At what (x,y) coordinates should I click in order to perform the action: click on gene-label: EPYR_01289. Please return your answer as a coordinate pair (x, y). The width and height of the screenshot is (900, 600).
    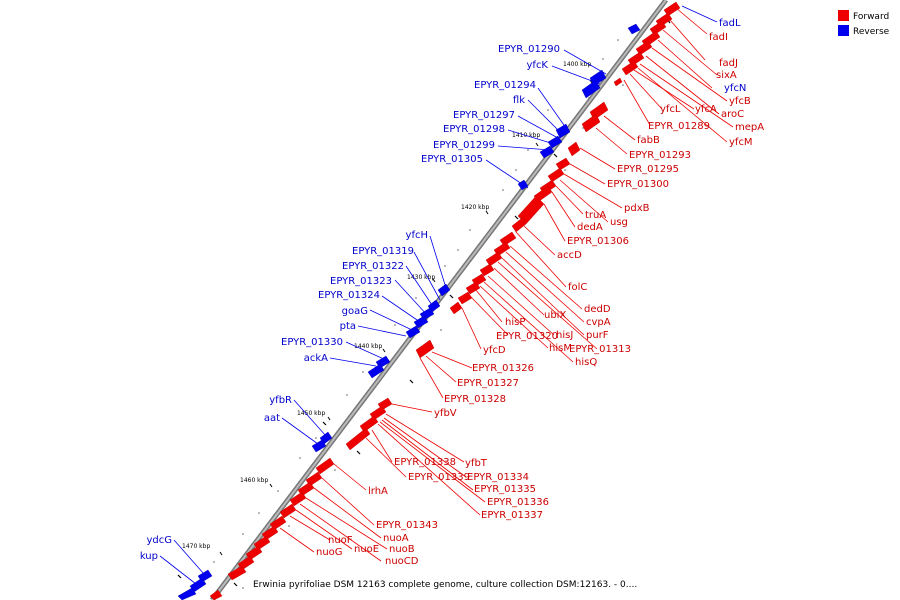
    Looking at the image, I should click on (679, 126).